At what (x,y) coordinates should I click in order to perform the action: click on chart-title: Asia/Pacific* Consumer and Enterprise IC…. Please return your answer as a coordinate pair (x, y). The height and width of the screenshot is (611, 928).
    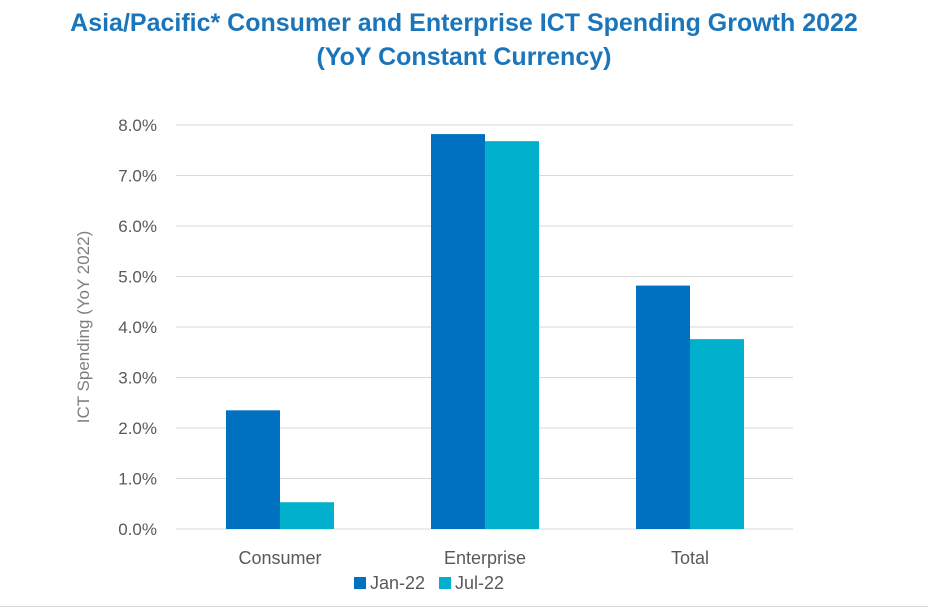
    Looking at the image, I should click on (464, 23).